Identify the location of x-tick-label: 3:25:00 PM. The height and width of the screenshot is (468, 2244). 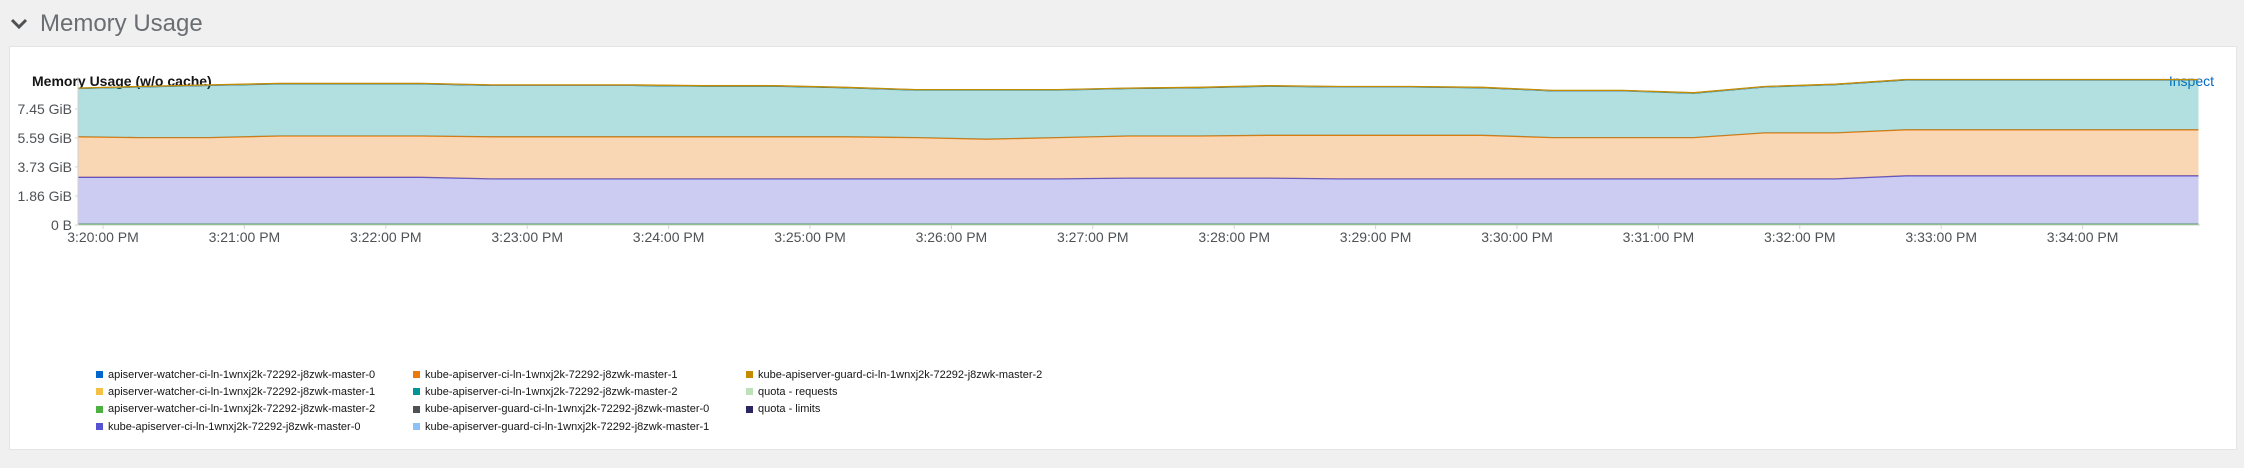
(810, 237).